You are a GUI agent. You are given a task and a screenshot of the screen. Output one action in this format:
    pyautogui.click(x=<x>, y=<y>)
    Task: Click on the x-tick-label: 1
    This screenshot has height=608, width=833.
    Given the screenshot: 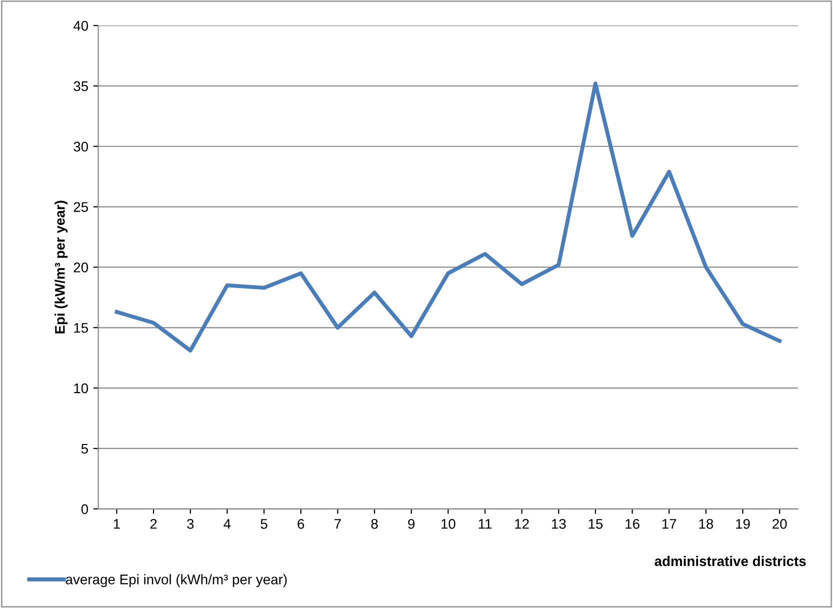 What is the action you would take?
    pyautogui.click(x=117, y=524)
    